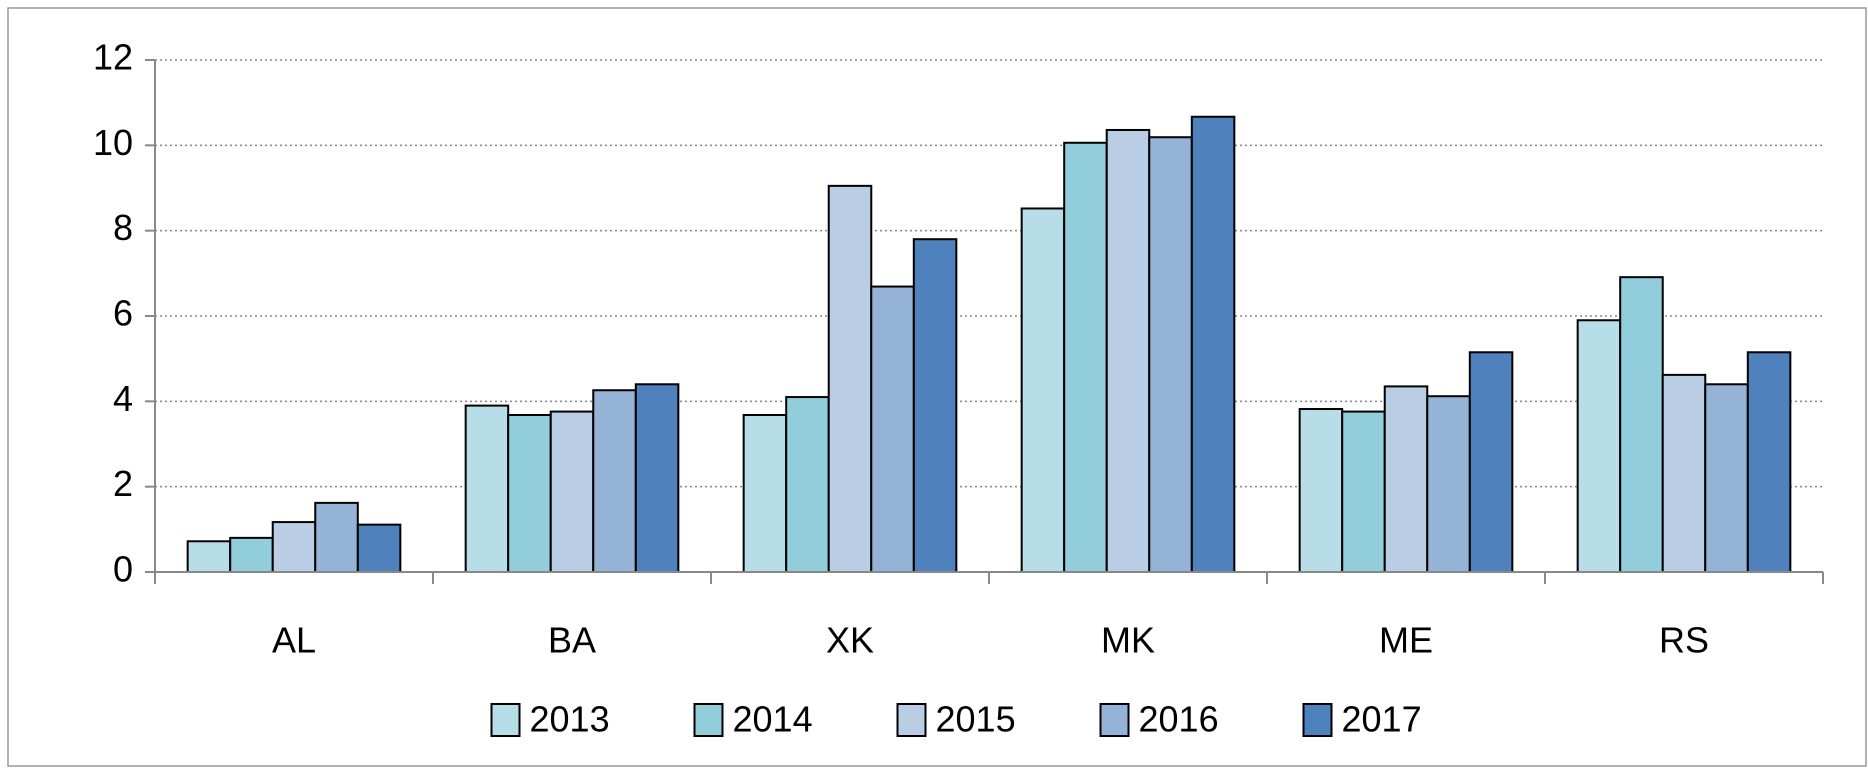 The height and width of the screenshot is (768, 1868). What do you see at coordinates (113, 142) in the screenshot?
I see `y-tick-label: 10` at bounding box center [113, 142].